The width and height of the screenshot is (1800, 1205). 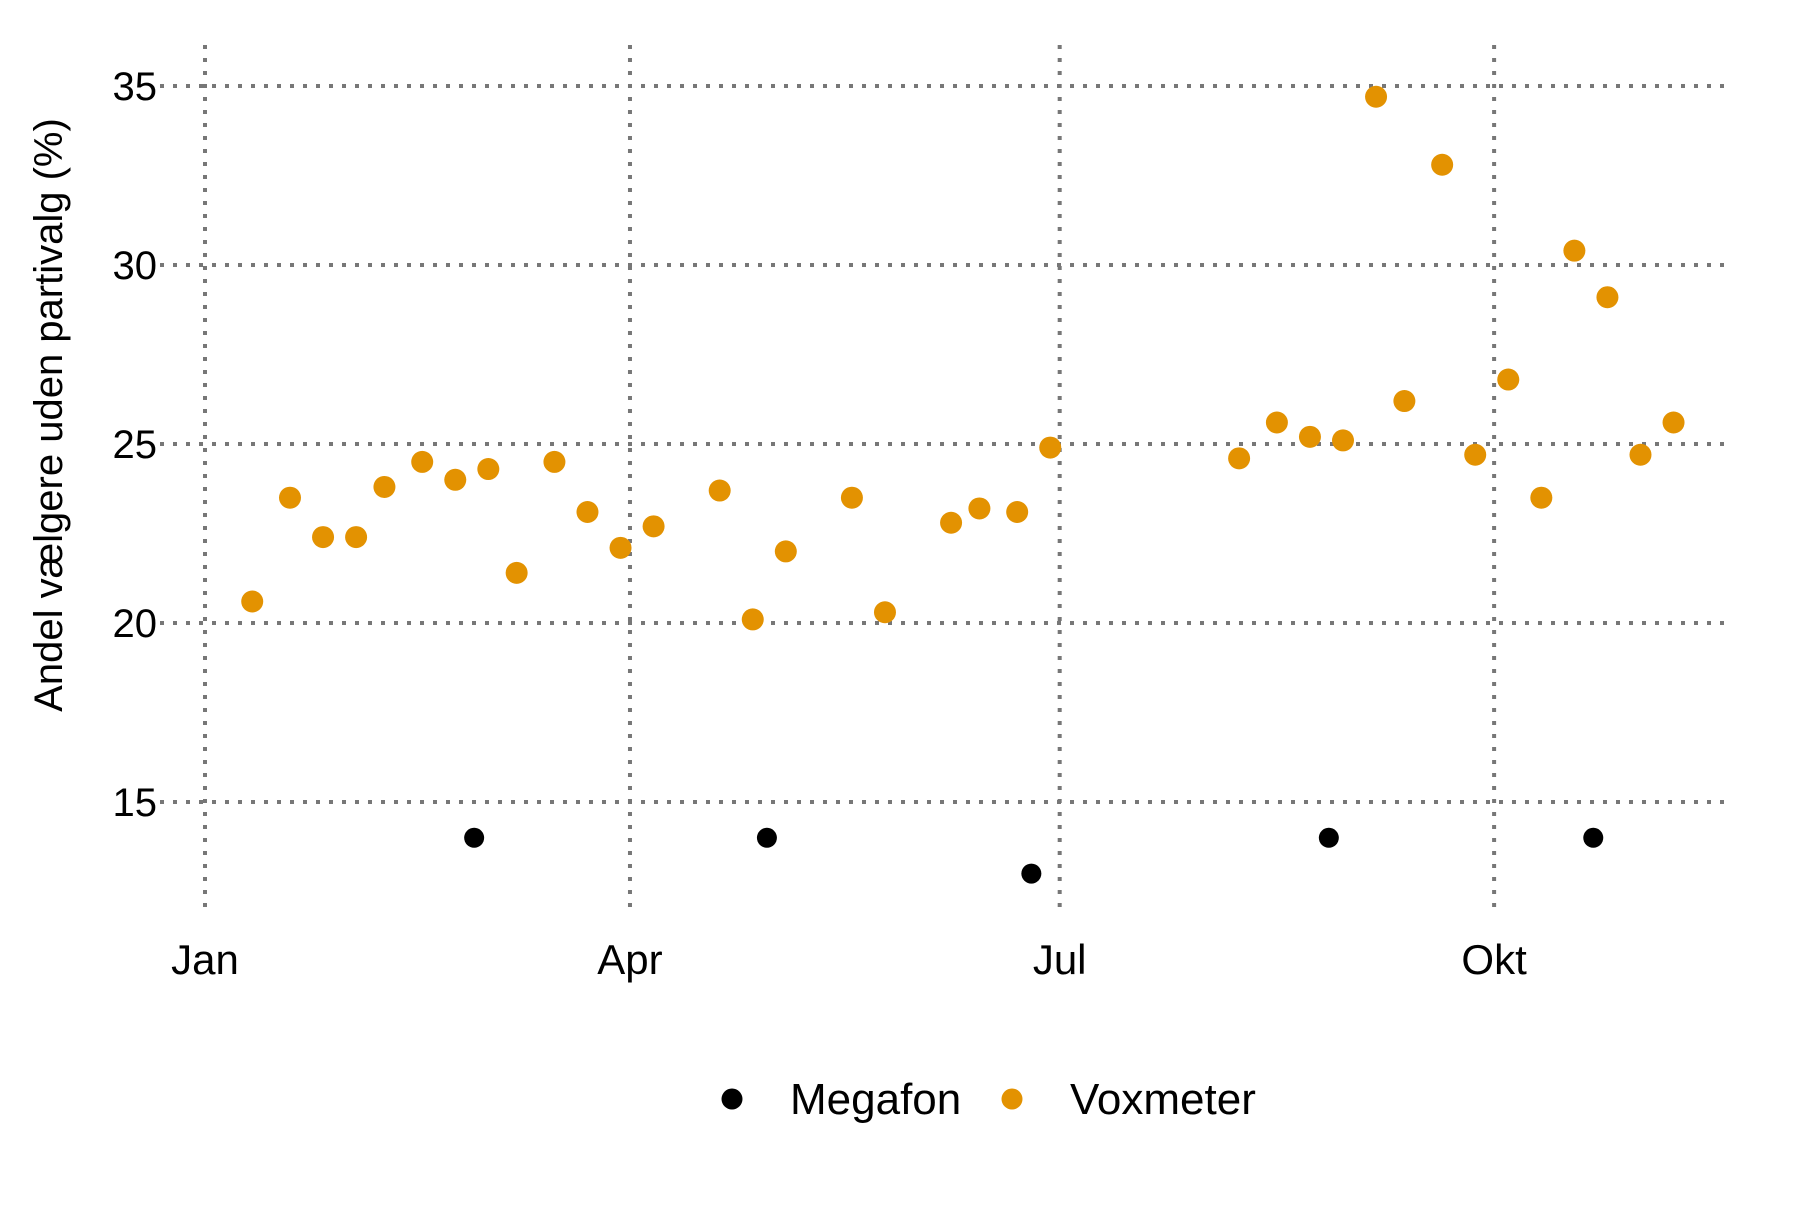 I want to click on y-axis-title: Andel vælgere uden partivalg (%), so click(x=49, y=415).